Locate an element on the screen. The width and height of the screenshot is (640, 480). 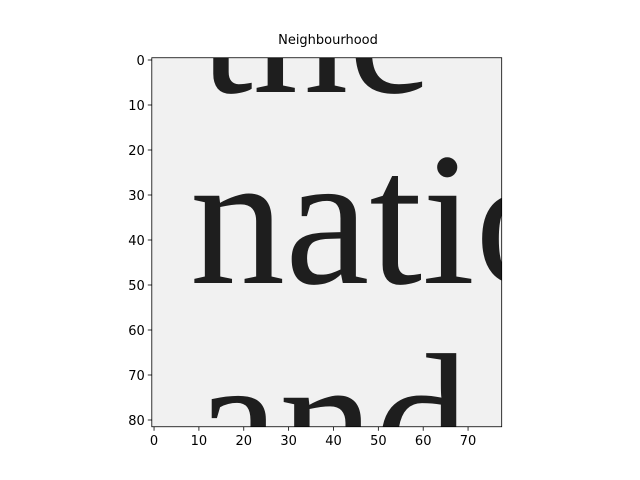
y-tick-label: 70 is located at coordinates (136, 376).